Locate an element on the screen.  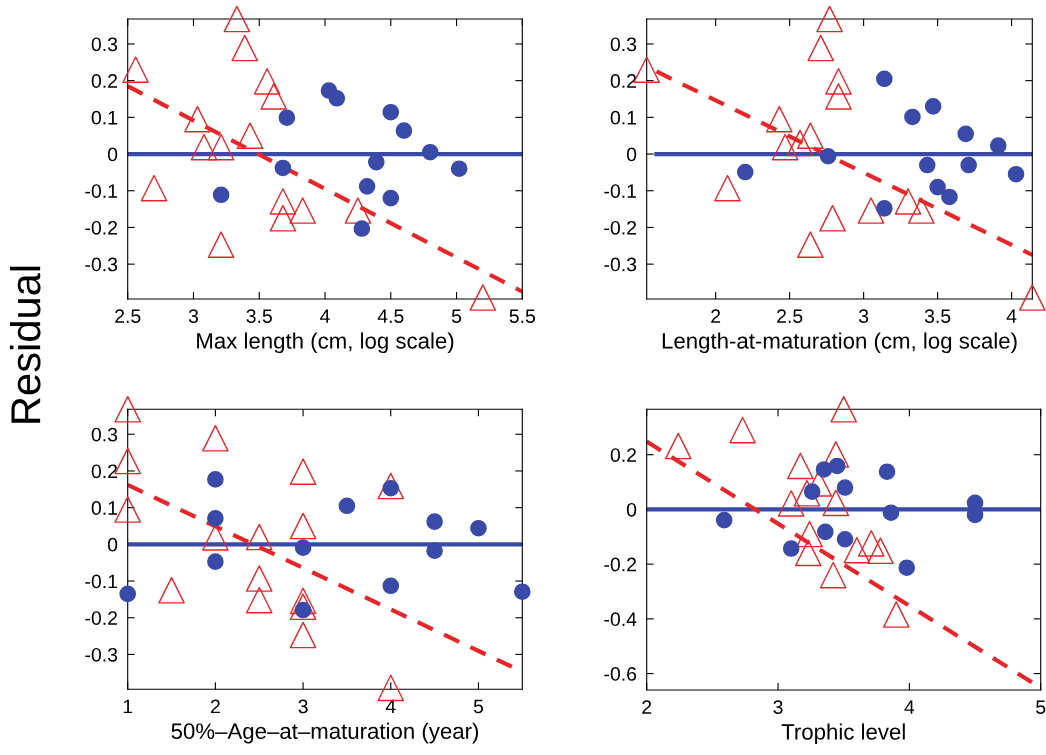
x-axis-title: Length-at-maturation (cm, log scale) is located at coordinates (839, 343).